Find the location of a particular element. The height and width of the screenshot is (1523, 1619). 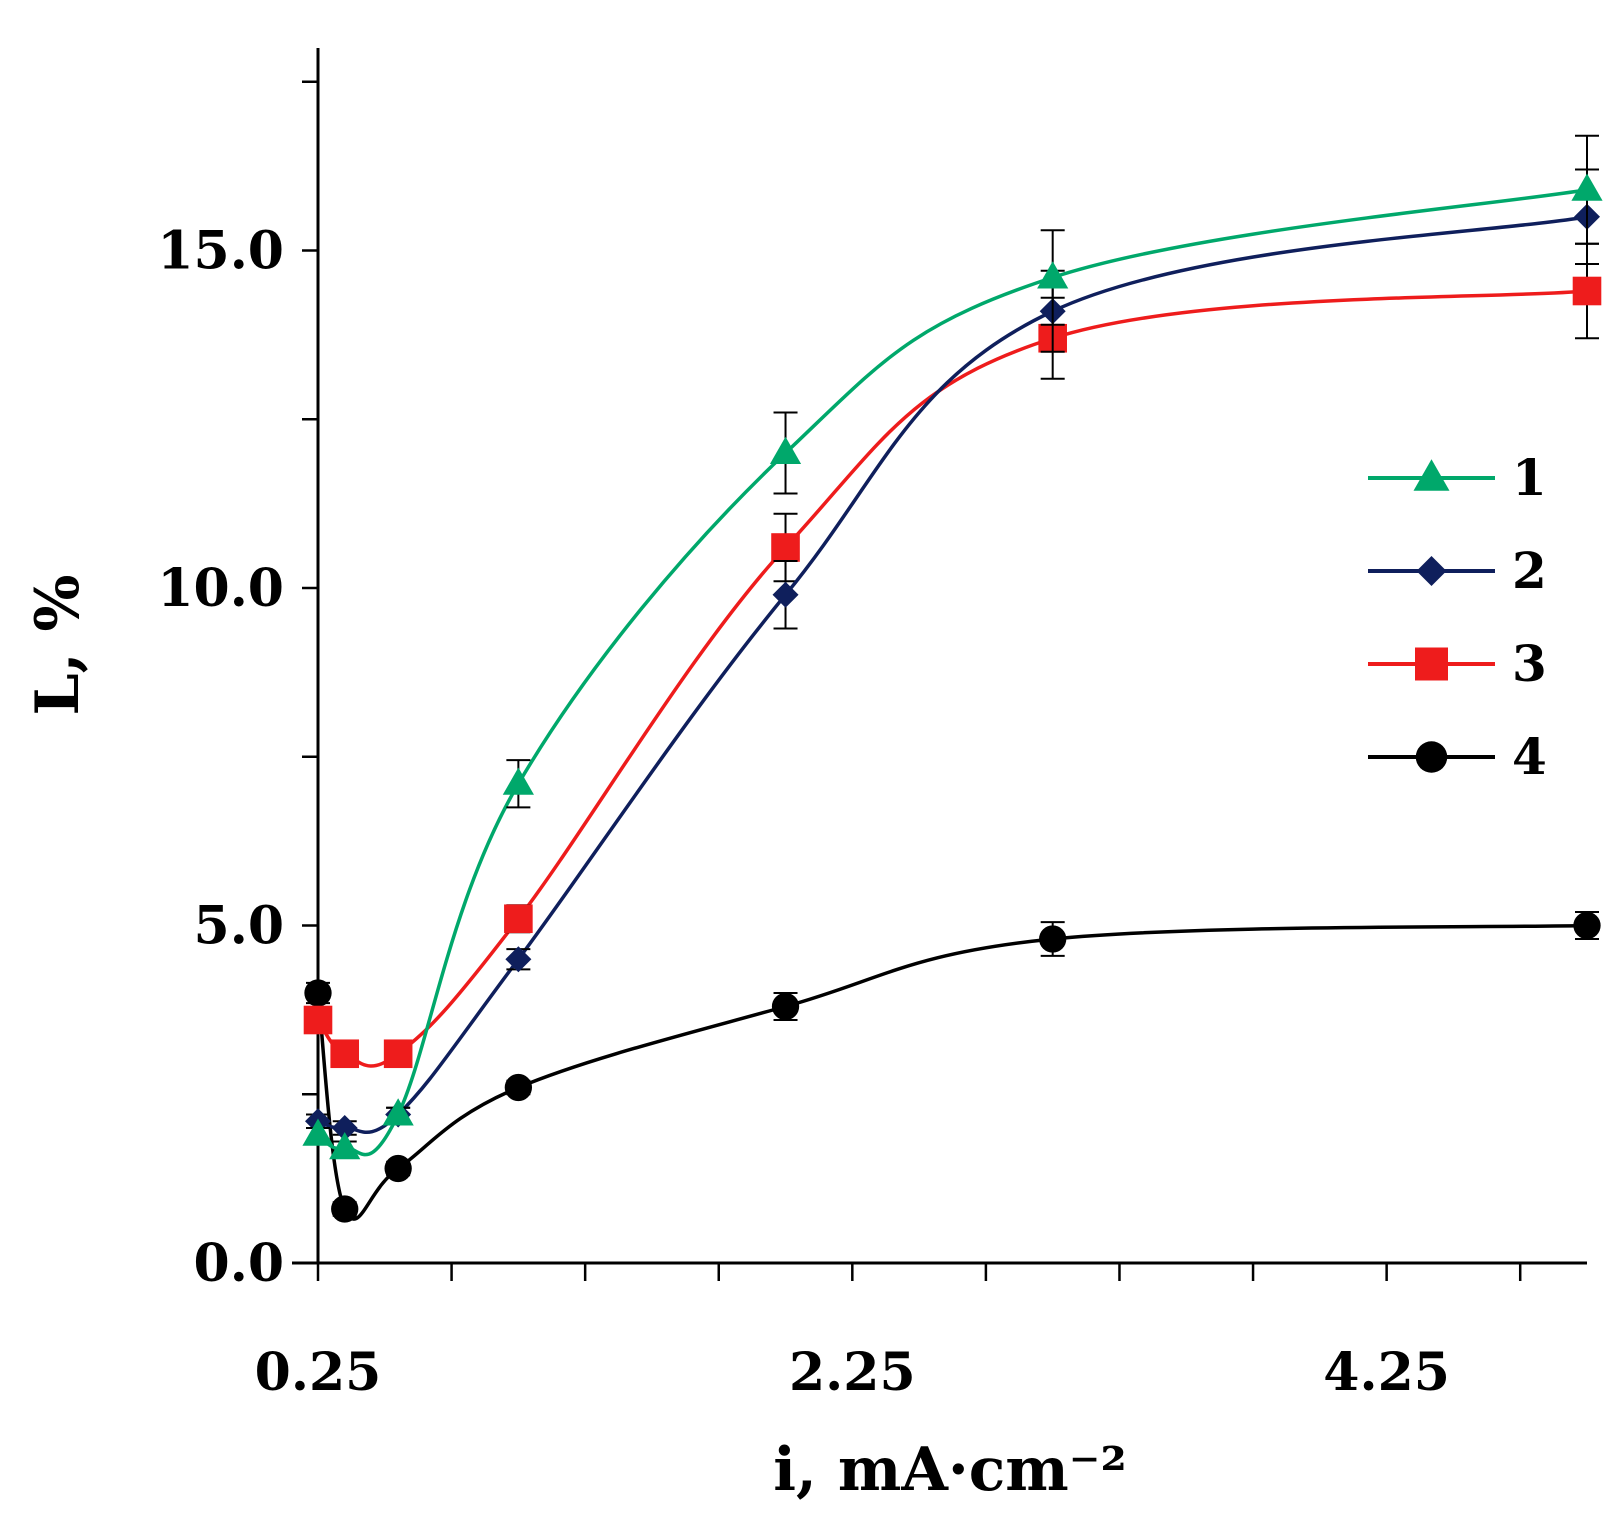

legend-label: 1 is located at coordinates (1529, 477).